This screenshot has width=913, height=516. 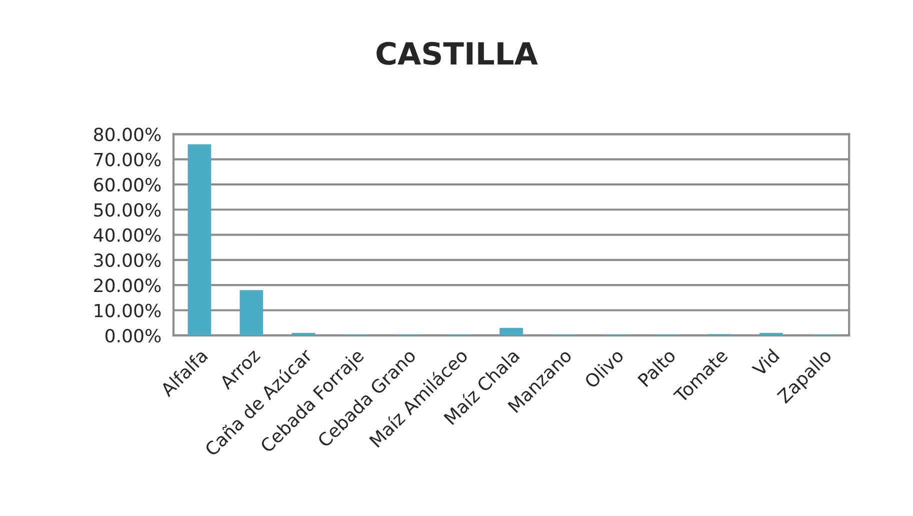 I want to click on y-tick-label: 60.00%, so click(x=127, y=185).